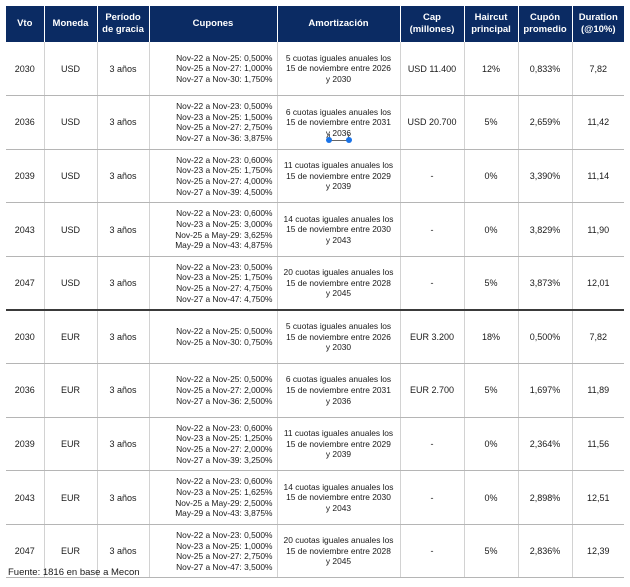  Describe the element at coordinates (545, 444) in the screenshot. I see `cell-cupon-promedio: 2,364%` at that location.